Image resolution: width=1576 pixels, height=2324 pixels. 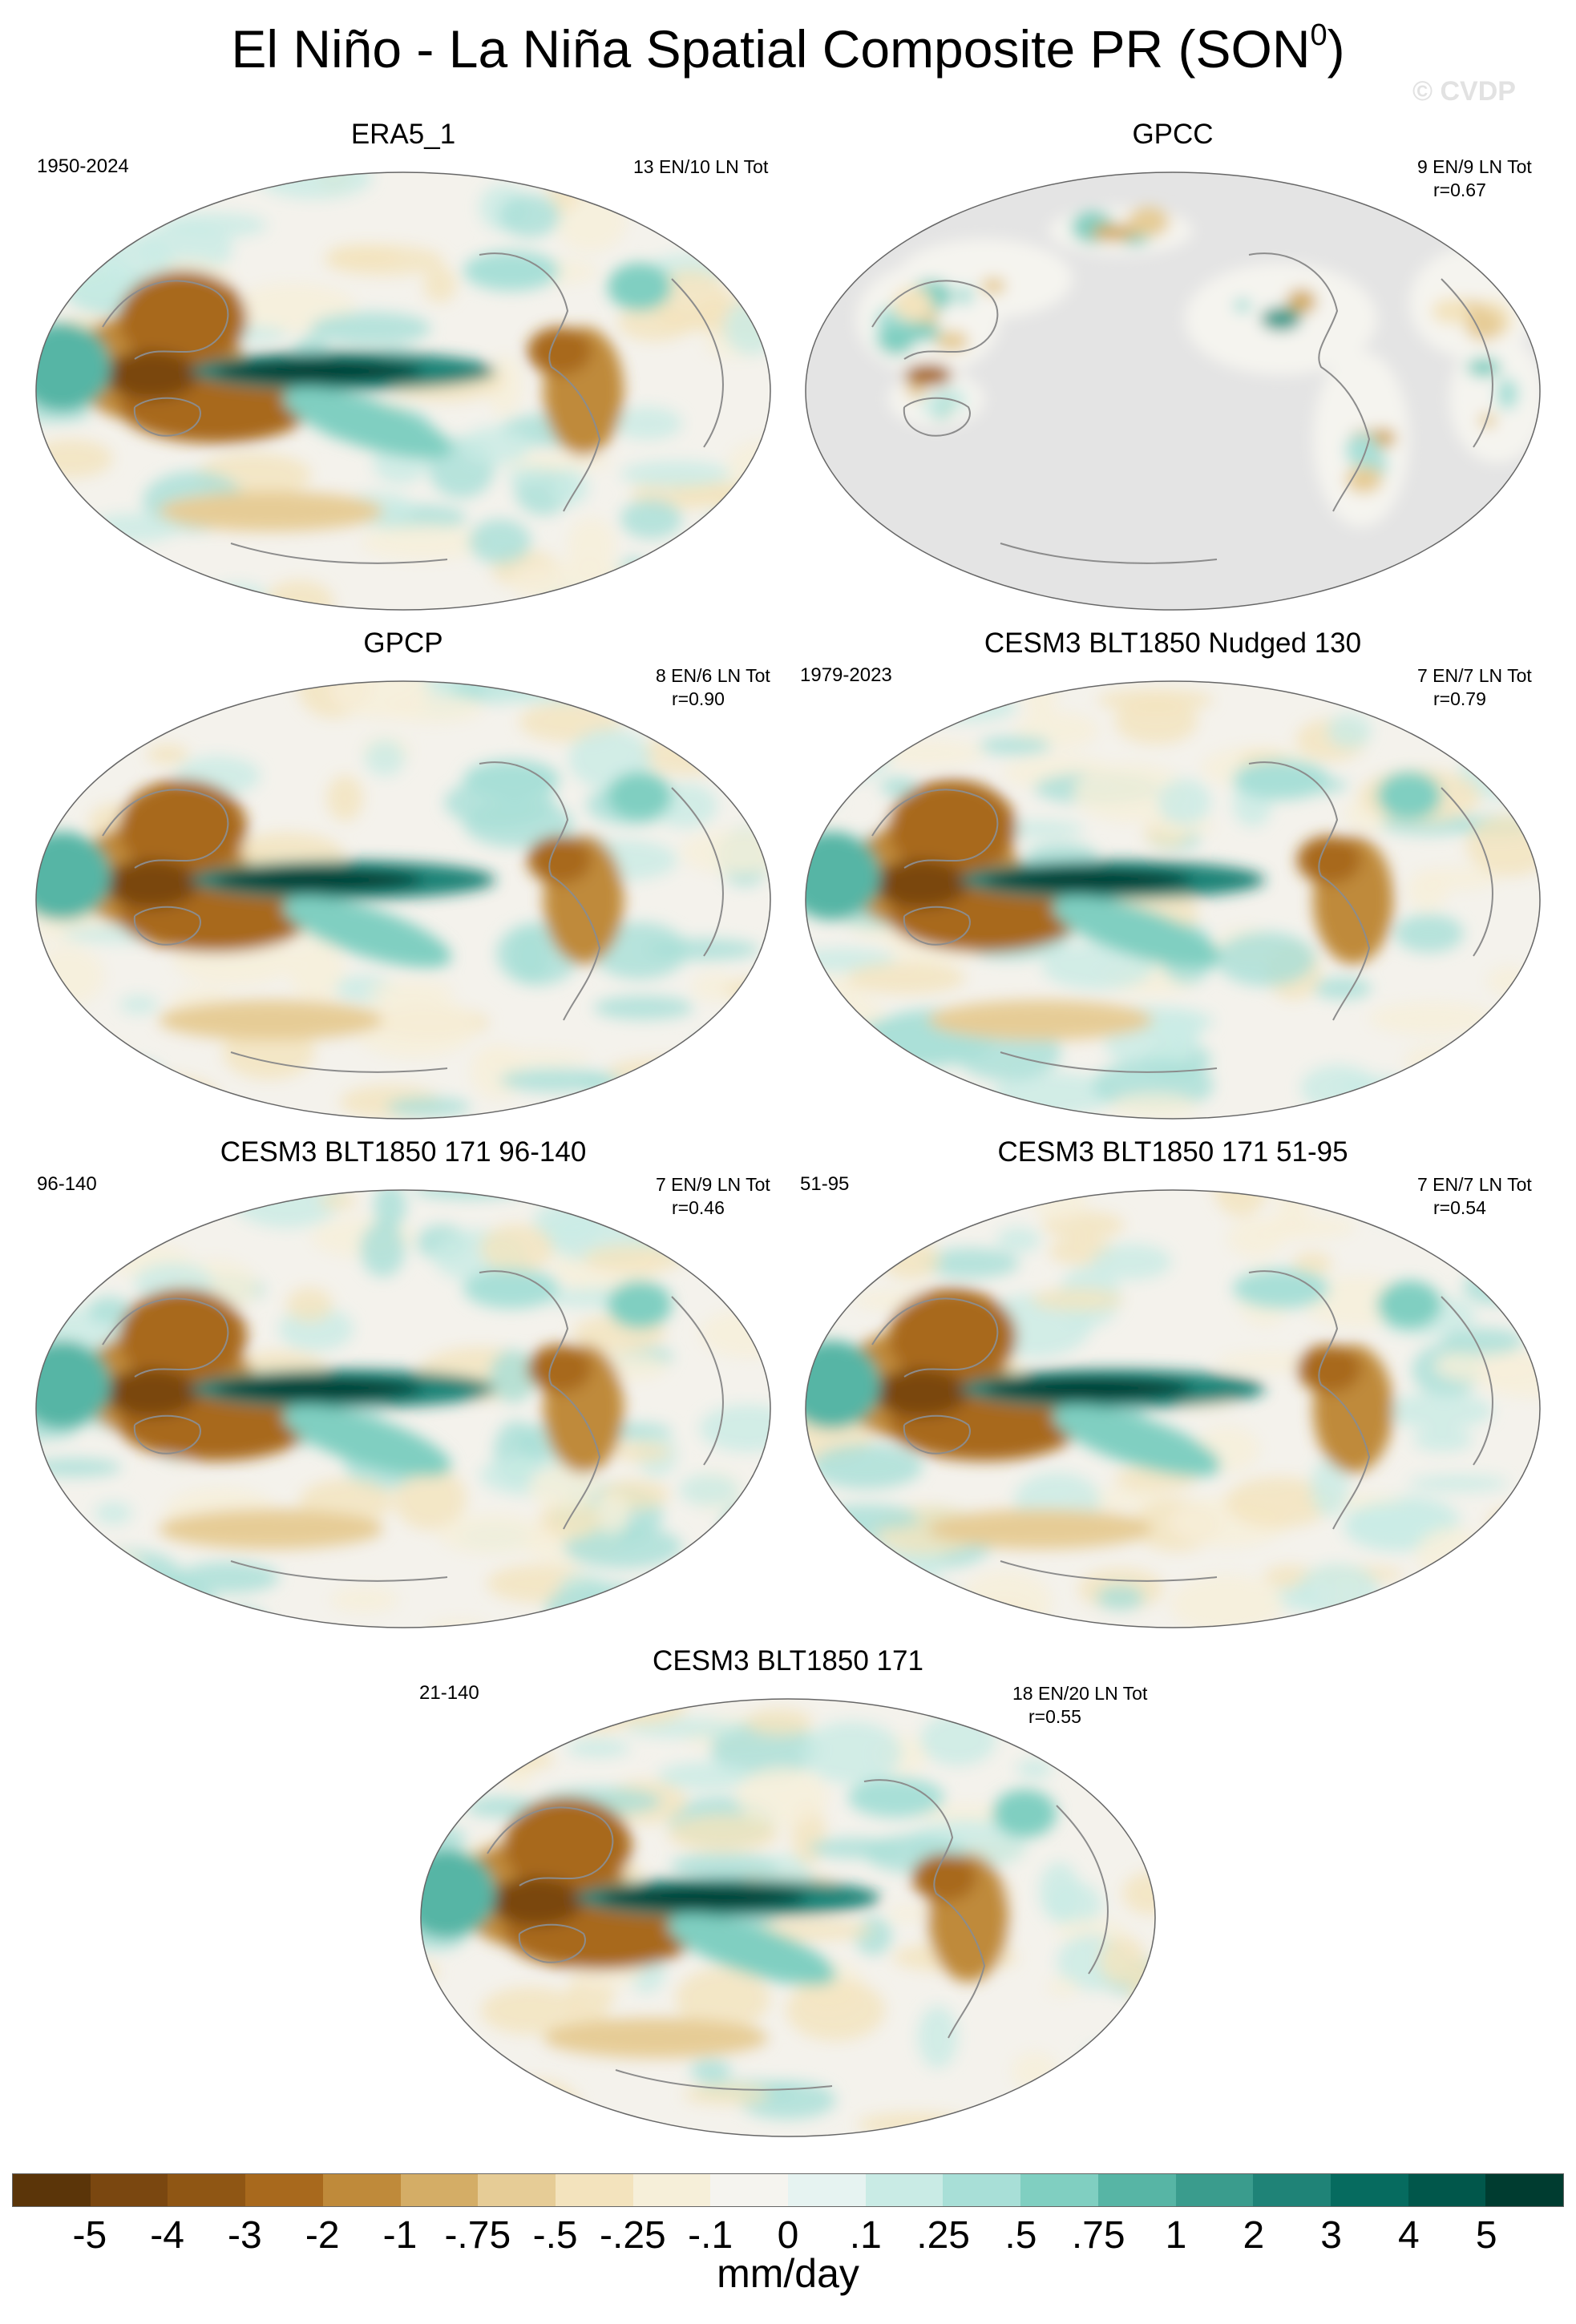 I want to click on colorbar-tick-label: -5, so click(x=89, y=2235).